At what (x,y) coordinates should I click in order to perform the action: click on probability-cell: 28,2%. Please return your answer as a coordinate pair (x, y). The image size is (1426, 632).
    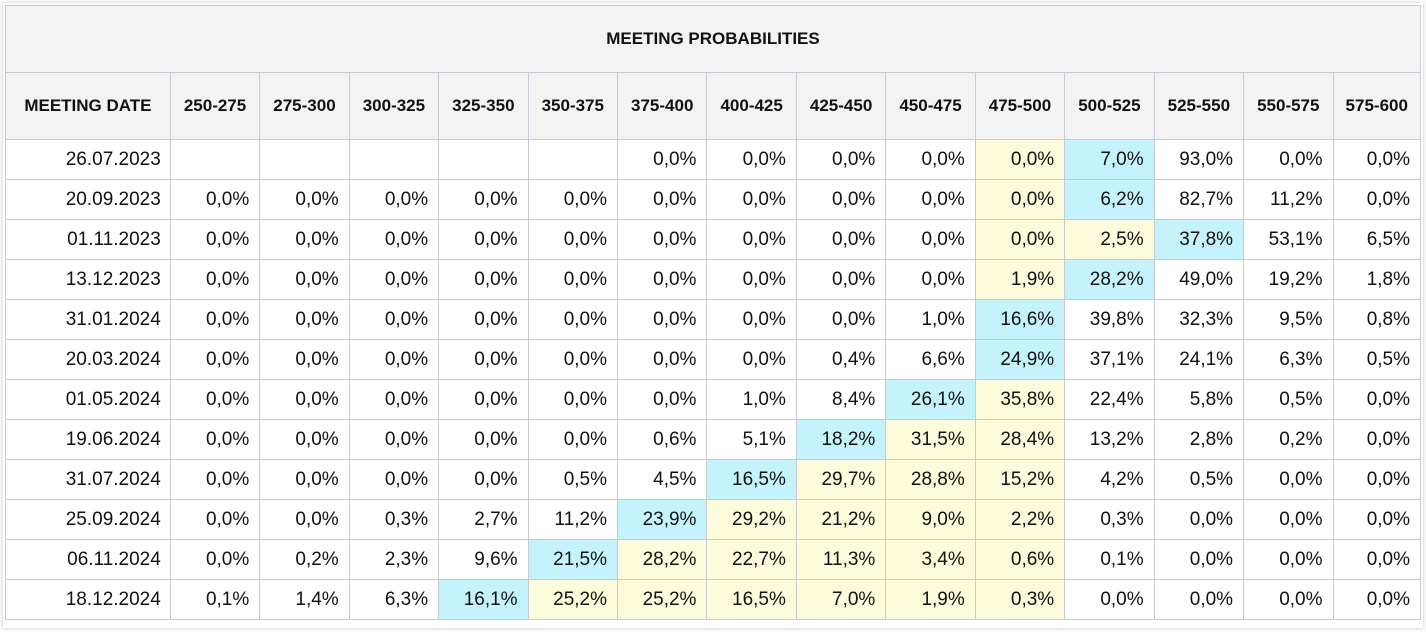
    Looking at the image, I should click on (662, 559).